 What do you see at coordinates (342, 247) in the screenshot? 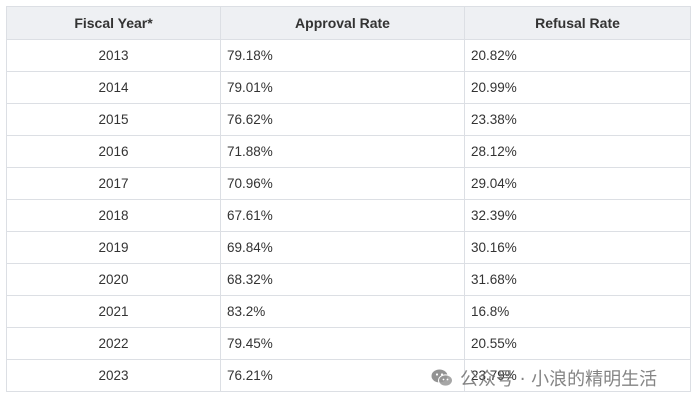
I see `cell-approval-rate: 69.84%` at bounding box center [342, 247].